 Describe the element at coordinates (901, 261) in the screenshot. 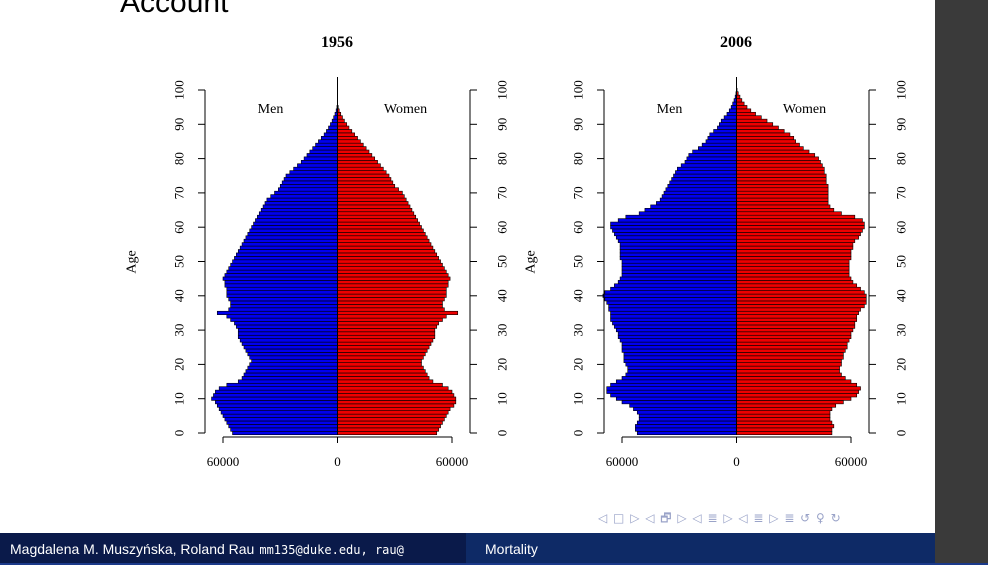

I see `pyramid-2006-right-tick-label: 50` at that location.